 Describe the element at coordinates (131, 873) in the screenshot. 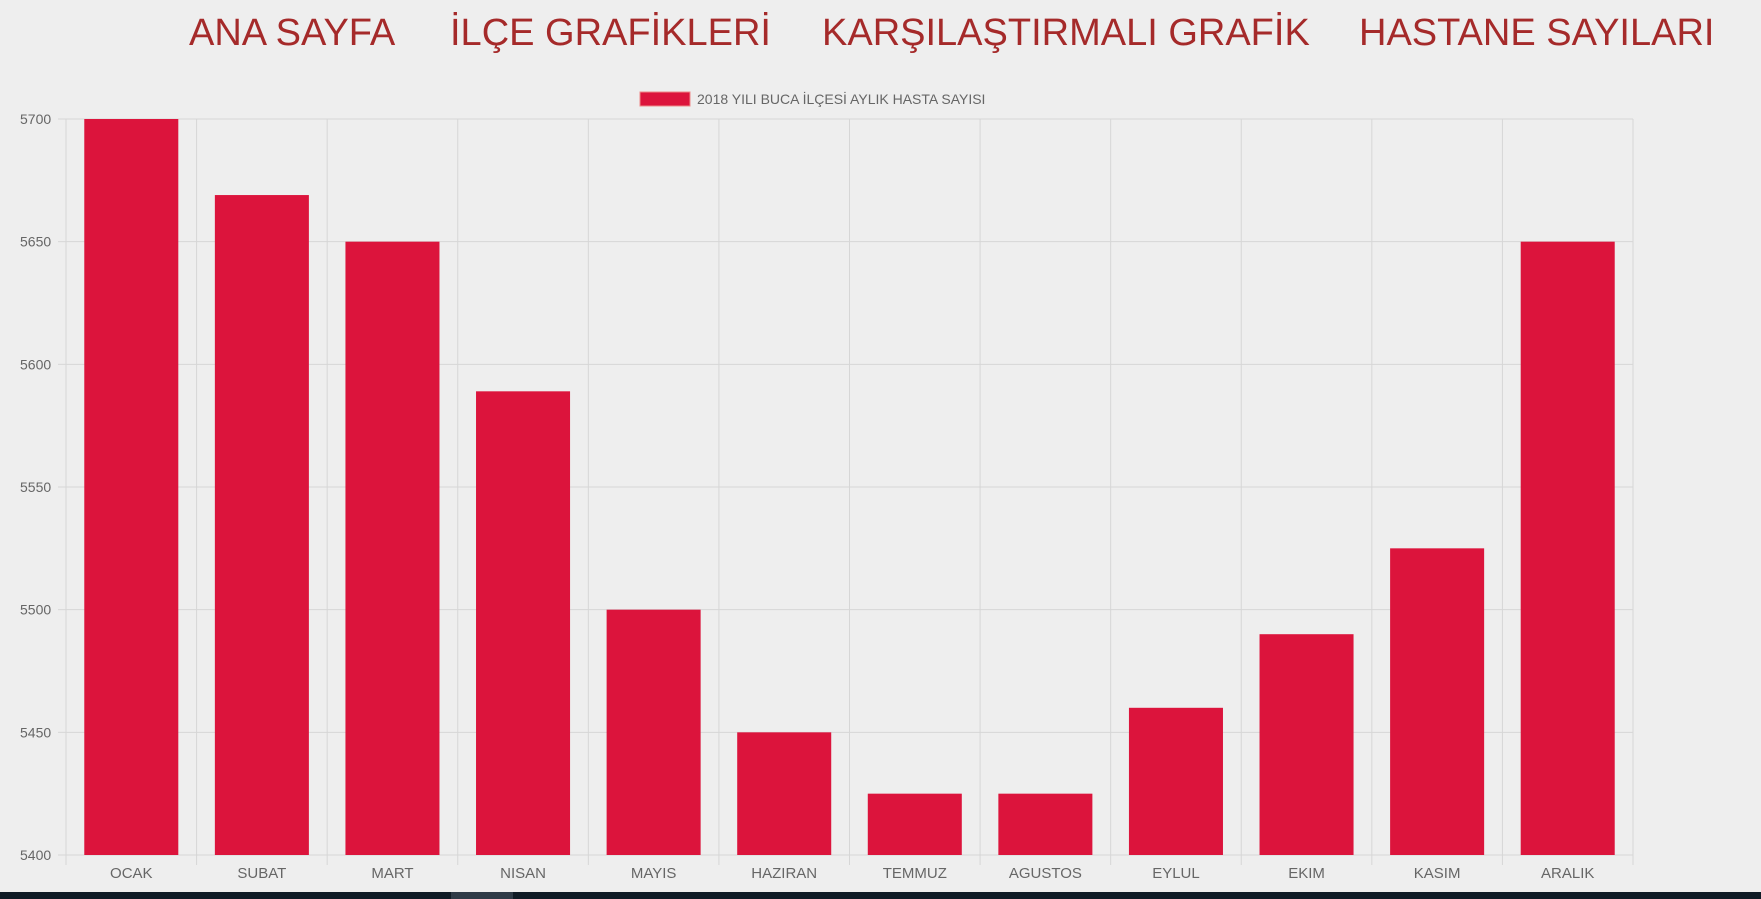

I see `x-tick-label: OCAK` at that location.